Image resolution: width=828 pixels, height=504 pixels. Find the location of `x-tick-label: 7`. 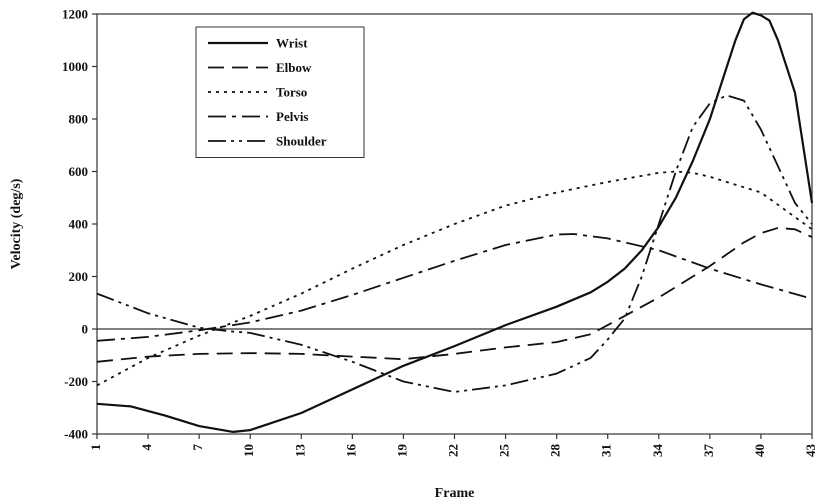

x-tick-label: 7 is located at coordinates (197, 447).